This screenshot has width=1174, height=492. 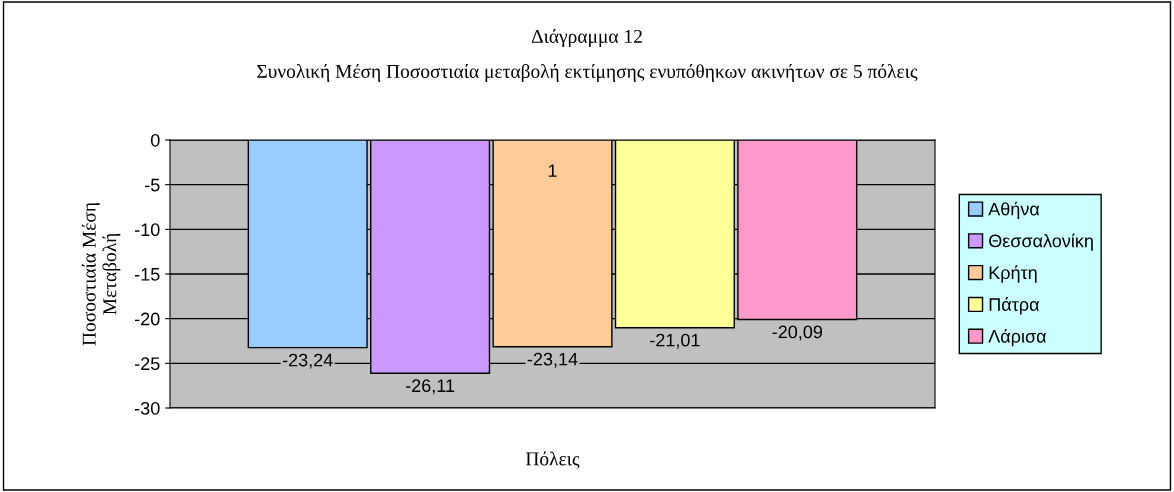 I want to click on data-label: -26,11, so click(x=430, y=387).